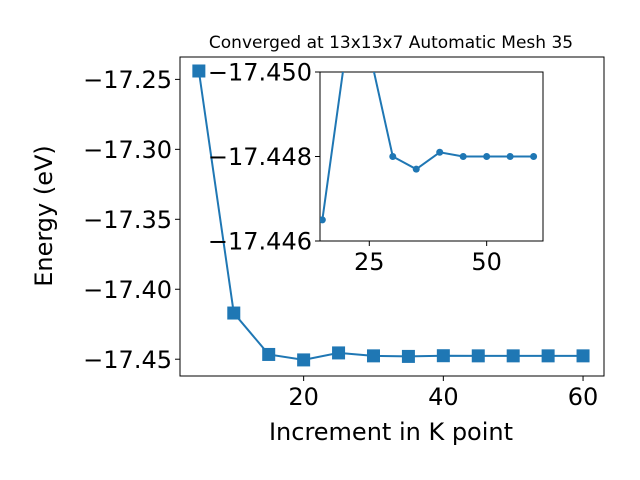 The width and height of the screenshot is (640, 480). I want to click on series-line, so click(427, 146).